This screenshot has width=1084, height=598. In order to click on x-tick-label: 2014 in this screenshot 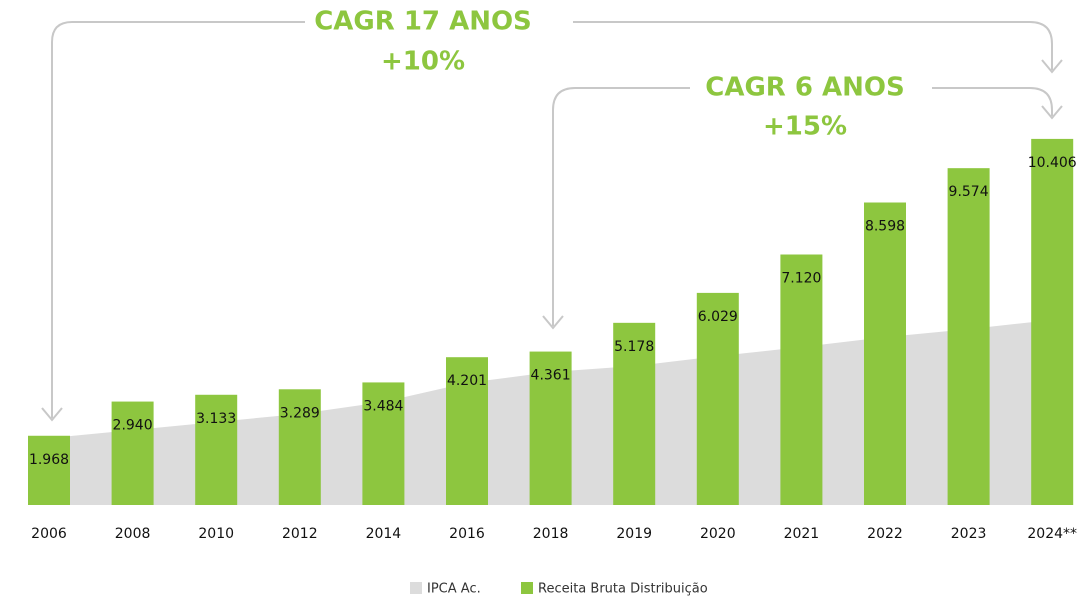, I will do `click(384, 534)`.